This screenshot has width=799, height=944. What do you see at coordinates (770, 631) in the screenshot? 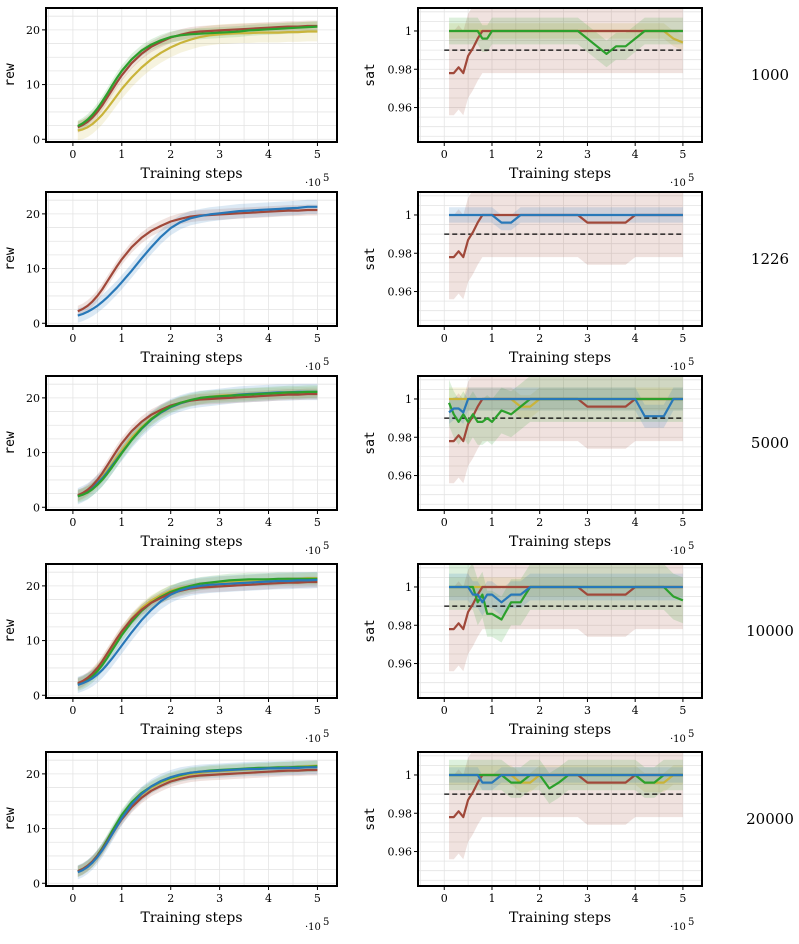
I see `row-label: 10000` at bounding box center [770, 631].